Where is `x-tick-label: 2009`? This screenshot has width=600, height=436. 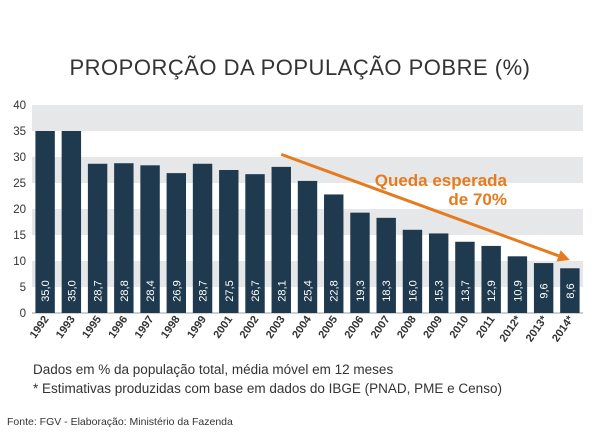 x-tick-label: 2009 is located at coordinates (433, 327).